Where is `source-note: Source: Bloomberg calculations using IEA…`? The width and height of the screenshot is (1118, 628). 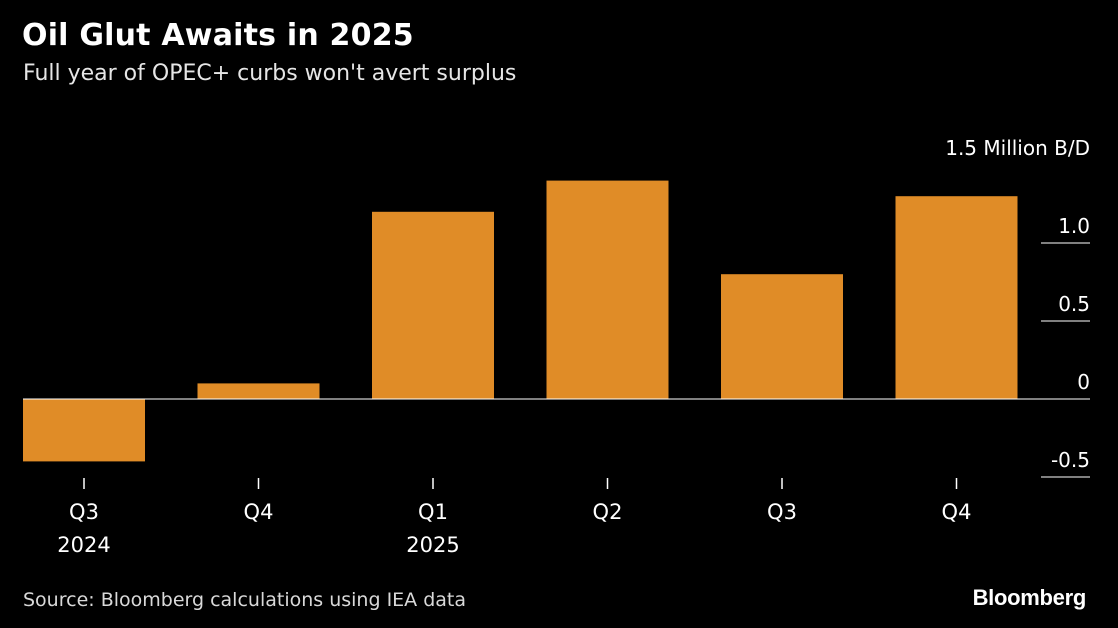 source-note: Source: Bloomberg calculations using IEA… is located at coordinates (245, 600).